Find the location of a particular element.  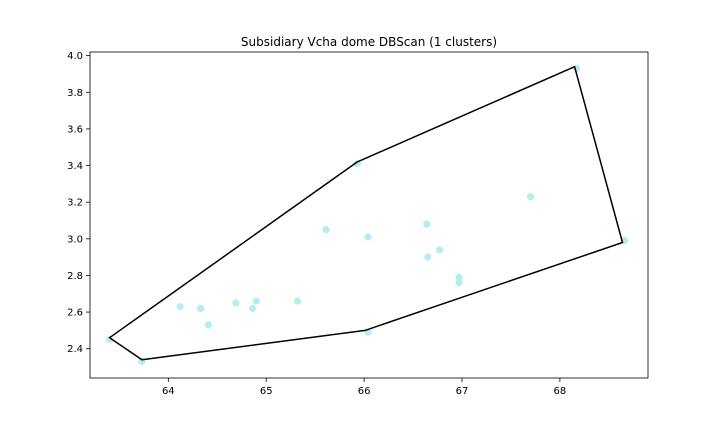

x-axis-ticks: 64 65 66 67 68 is located at coordinates (364, 387).